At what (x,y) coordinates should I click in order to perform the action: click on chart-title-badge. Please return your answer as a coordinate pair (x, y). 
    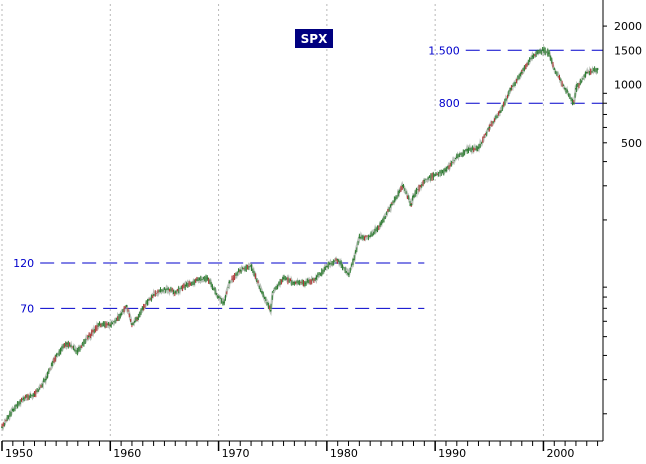
    Looking at the image, I should click on (314, 38).